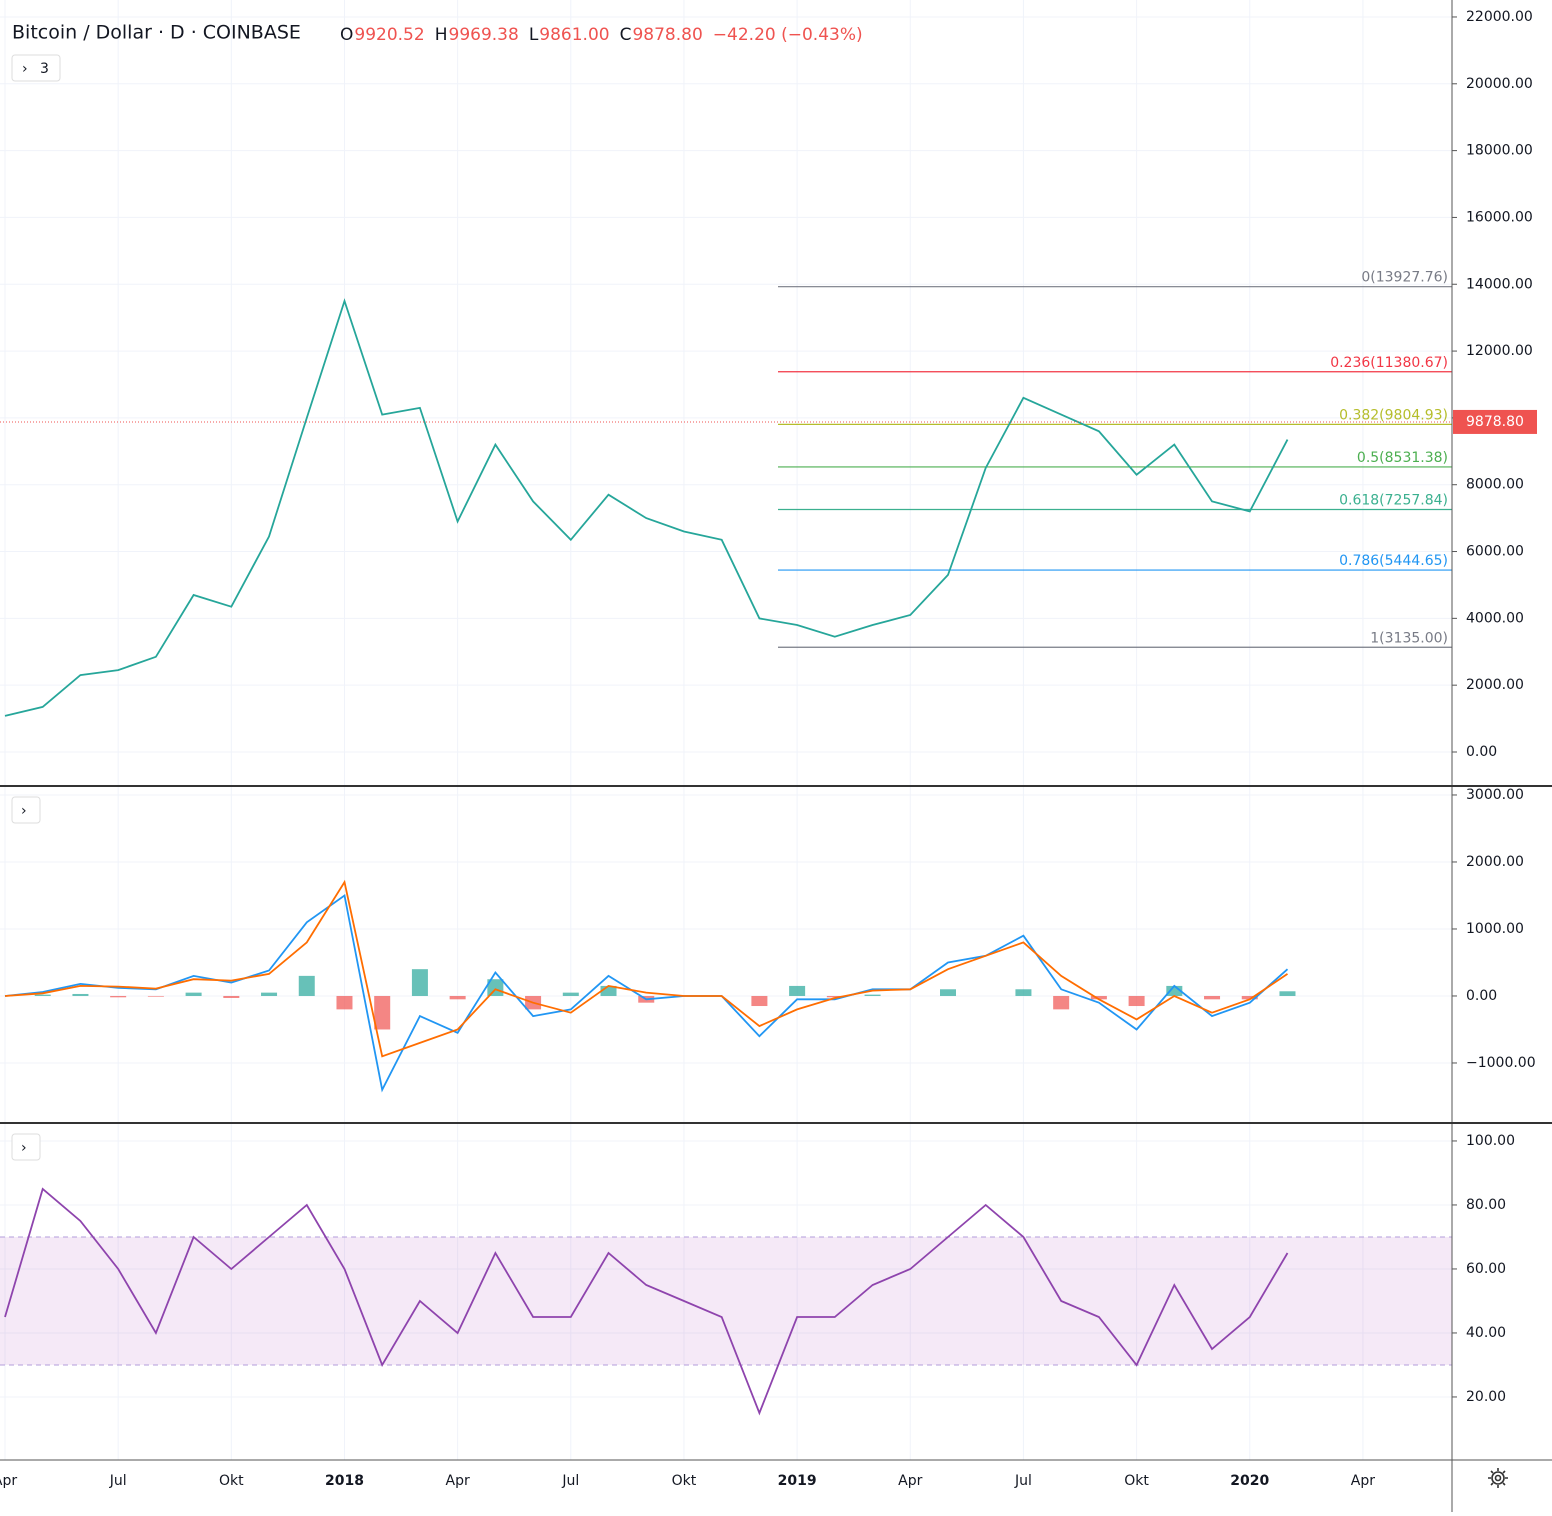 The width and height of the screenshot is (1552, 1516). What do you see at coordinates (574, 35) in the screenshot?
I see `ohlc-value: 9861.00` at bounding box center [574, 35].